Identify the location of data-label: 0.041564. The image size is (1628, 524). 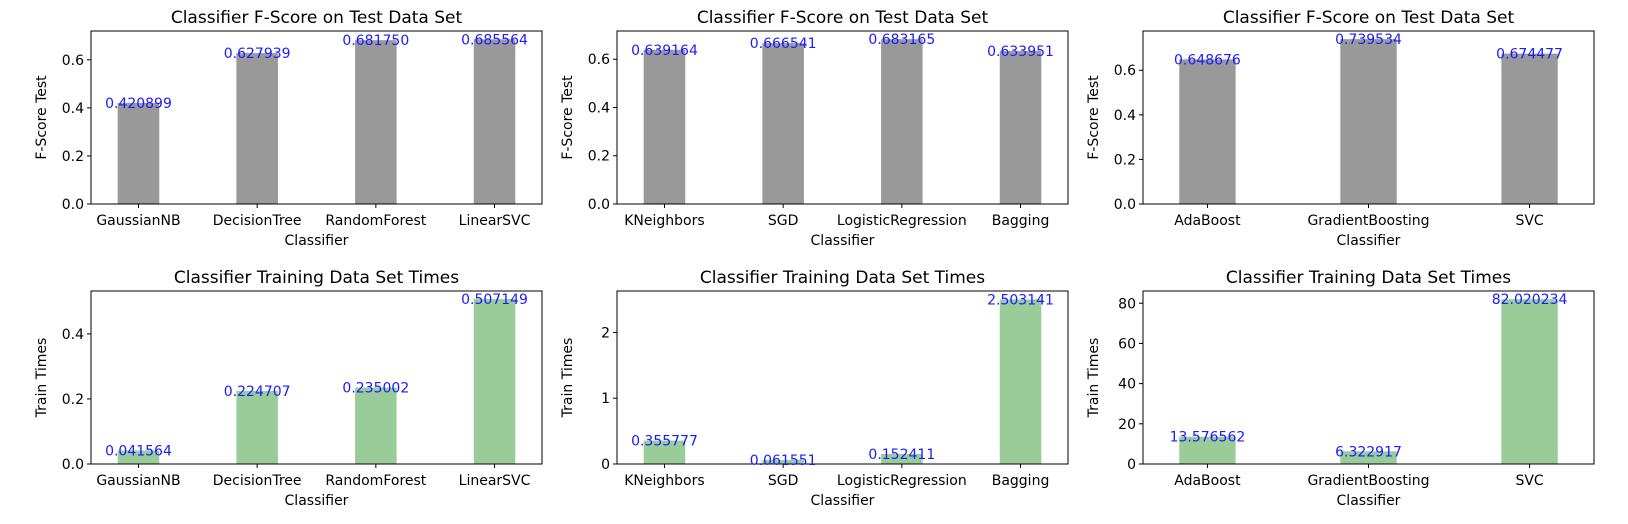
(138, 451).